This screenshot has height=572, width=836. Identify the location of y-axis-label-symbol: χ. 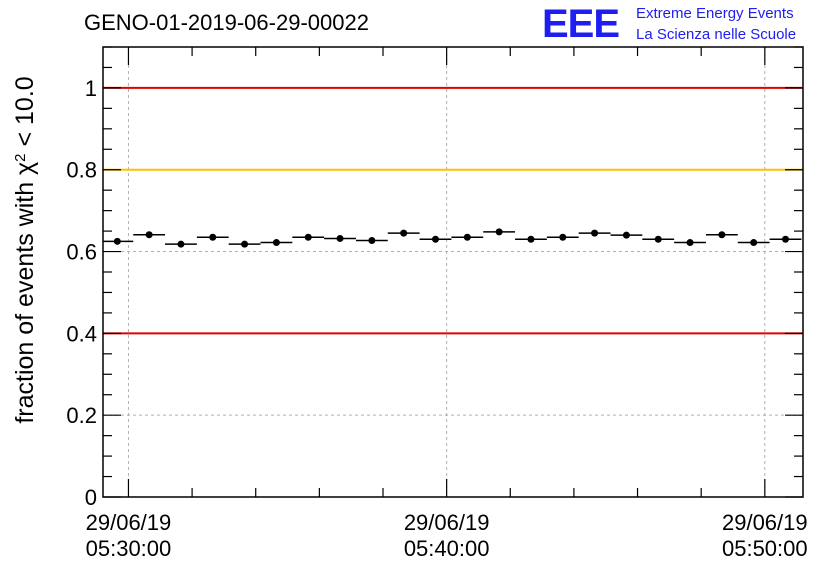
(25, 168).